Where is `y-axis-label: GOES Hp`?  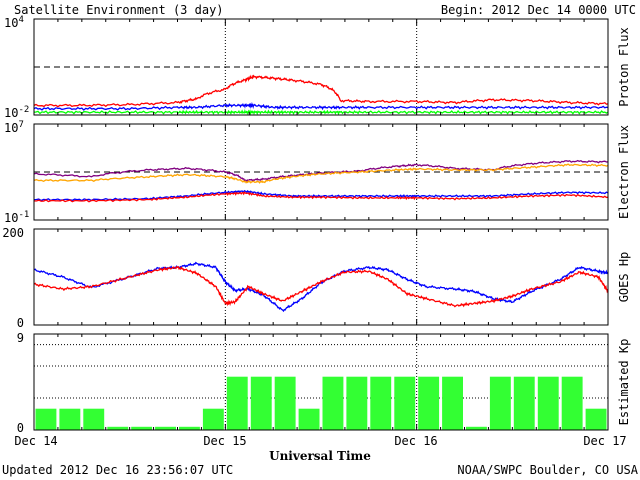 y-axis-label: GOES Hp is located at coordinates (624, 277).